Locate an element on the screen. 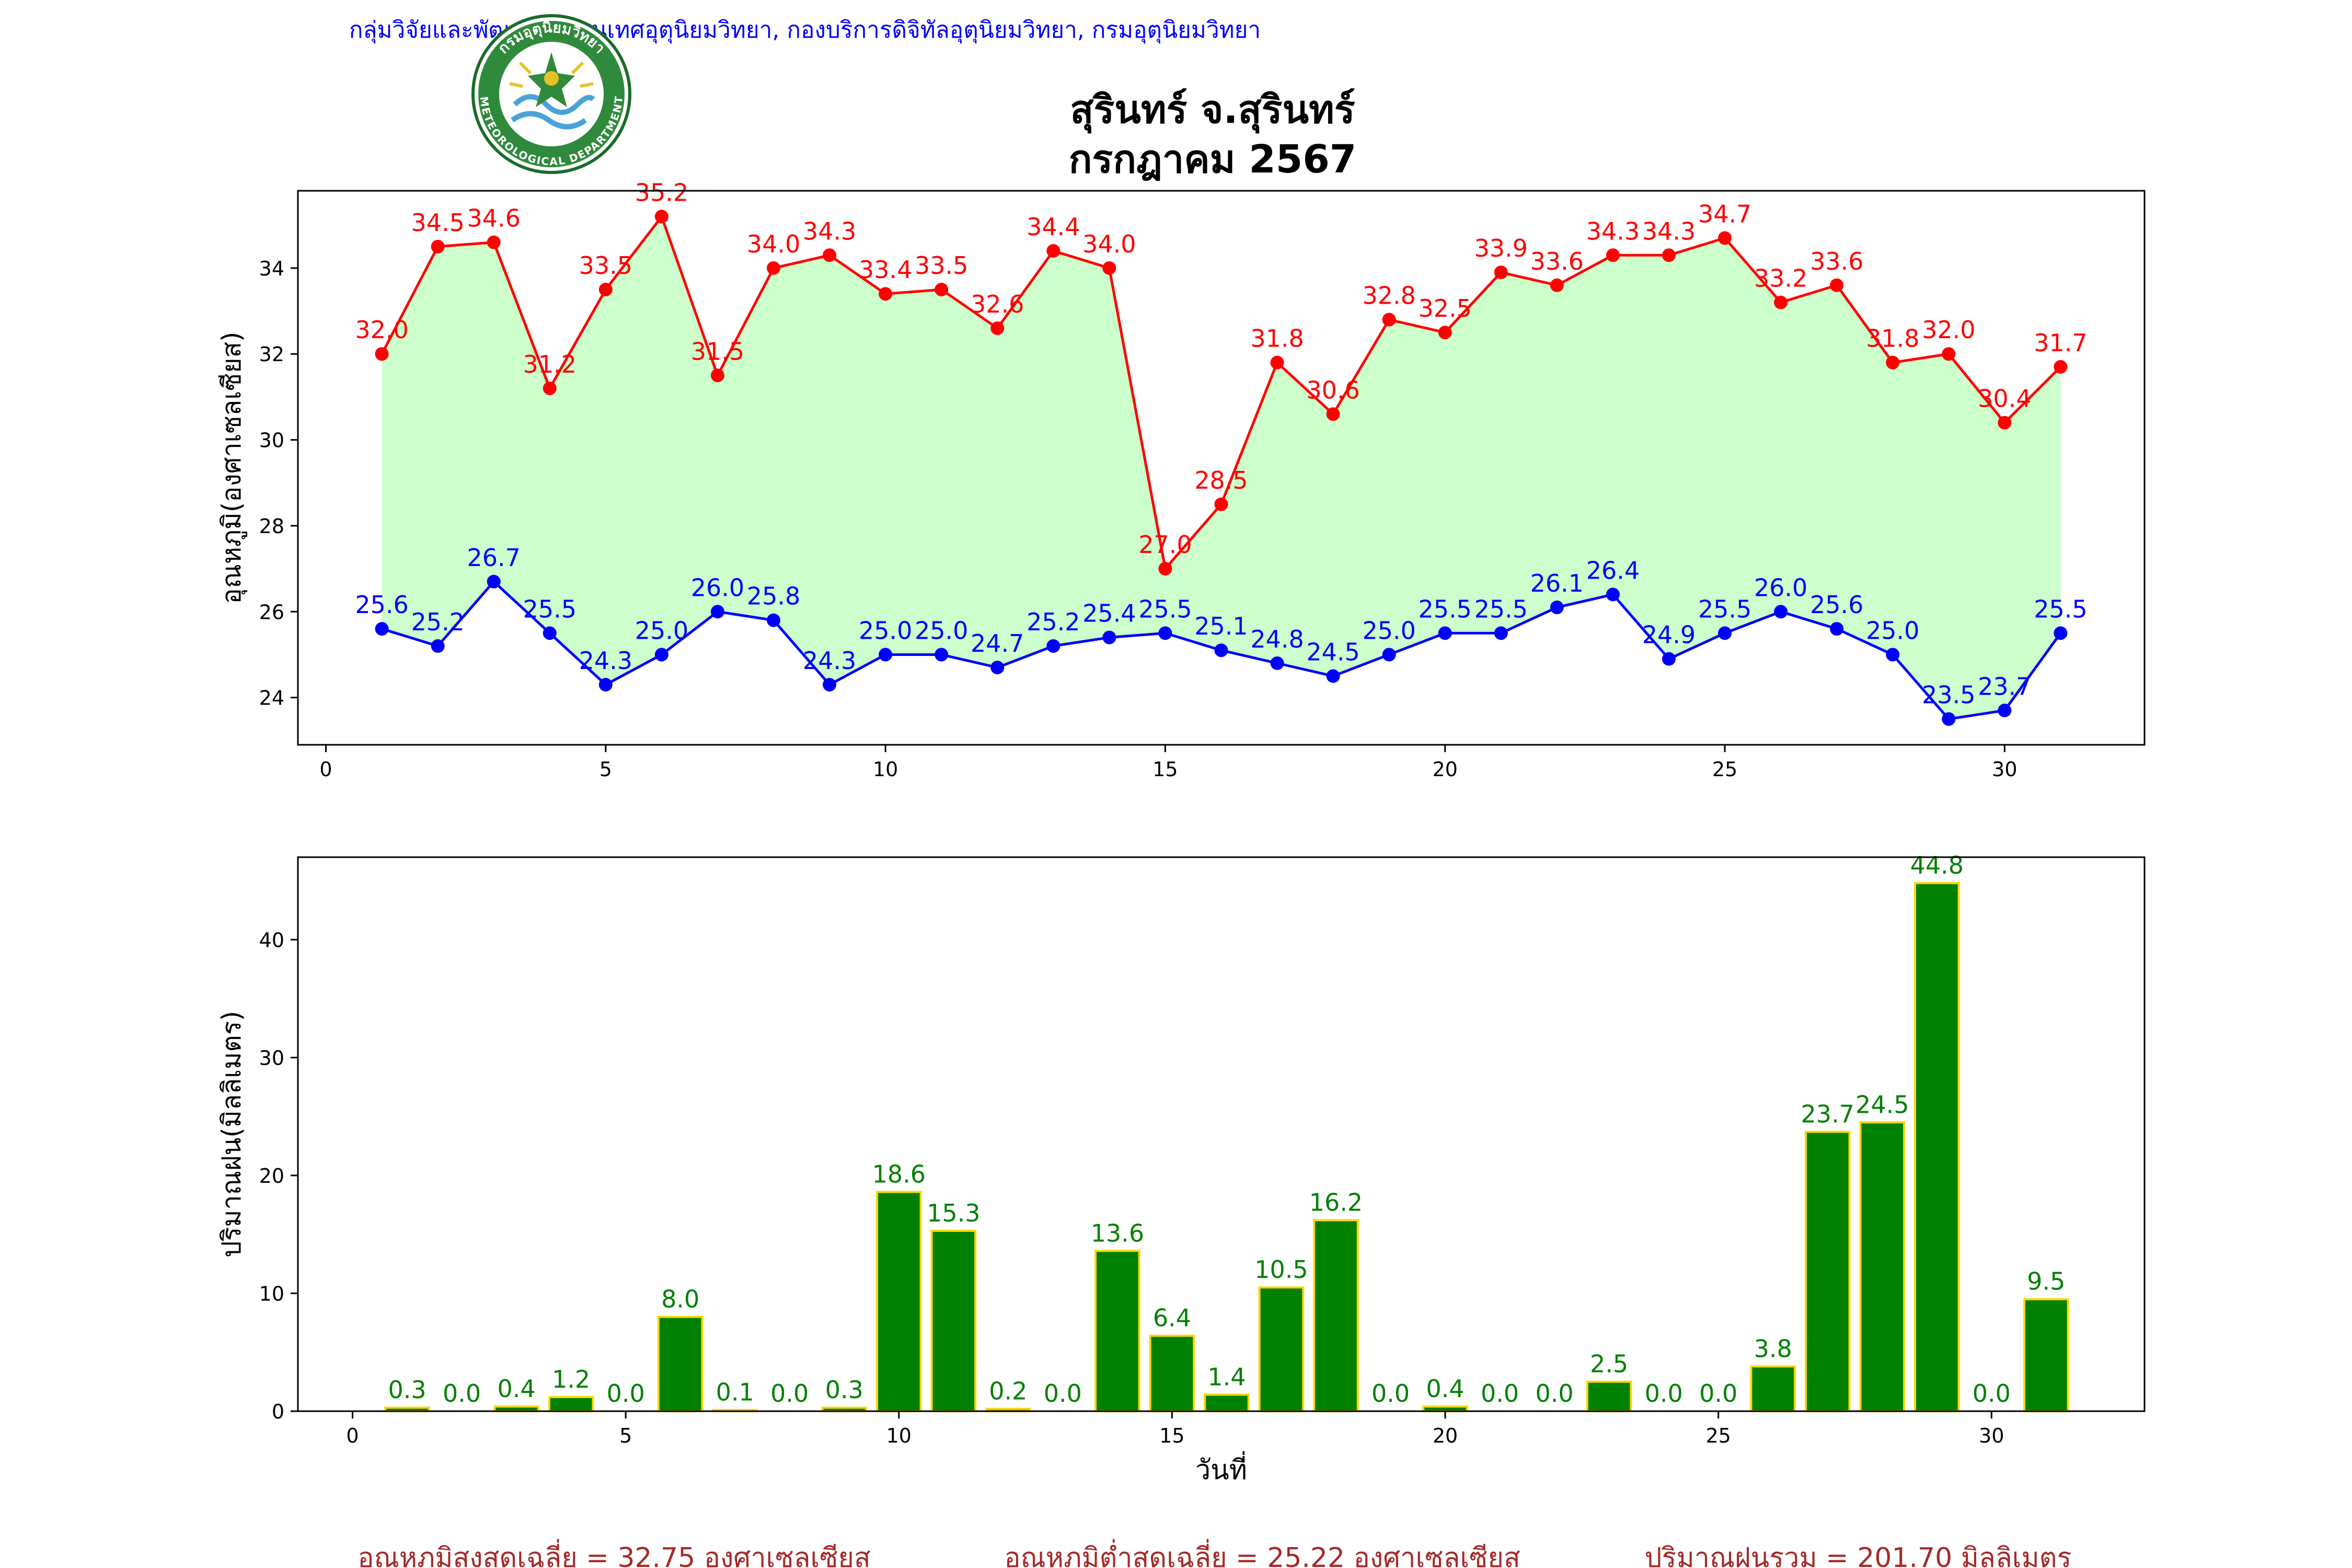 This screenshot has width=2352, height=1568. max-temp-label: 28.5 is located at coordinates (1221, 480).